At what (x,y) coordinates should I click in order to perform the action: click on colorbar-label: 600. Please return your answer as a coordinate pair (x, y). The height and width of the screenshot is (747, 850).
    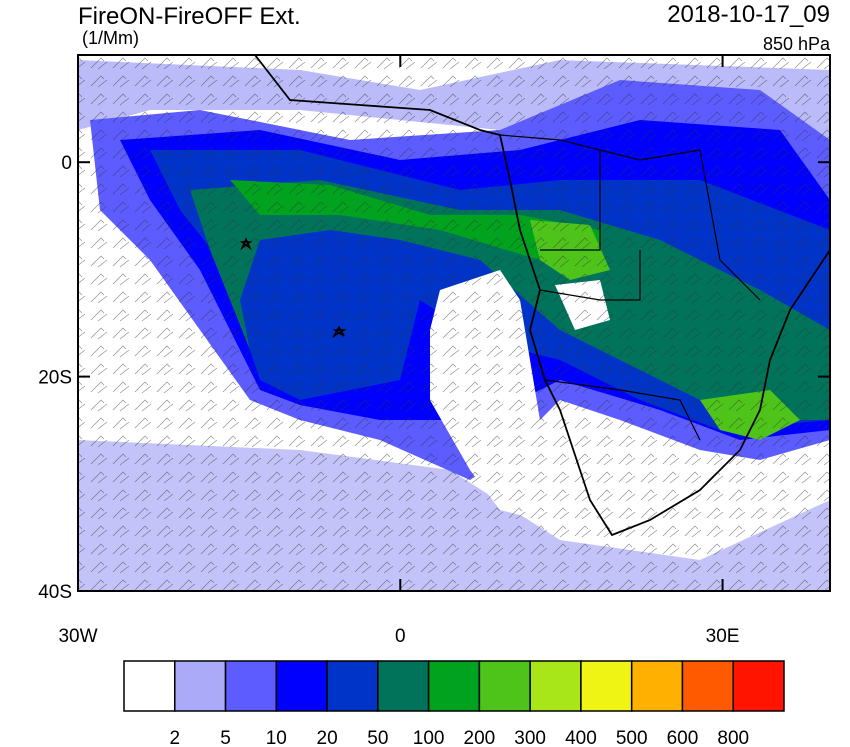
    Looking at the image, I should click on (683, 737).